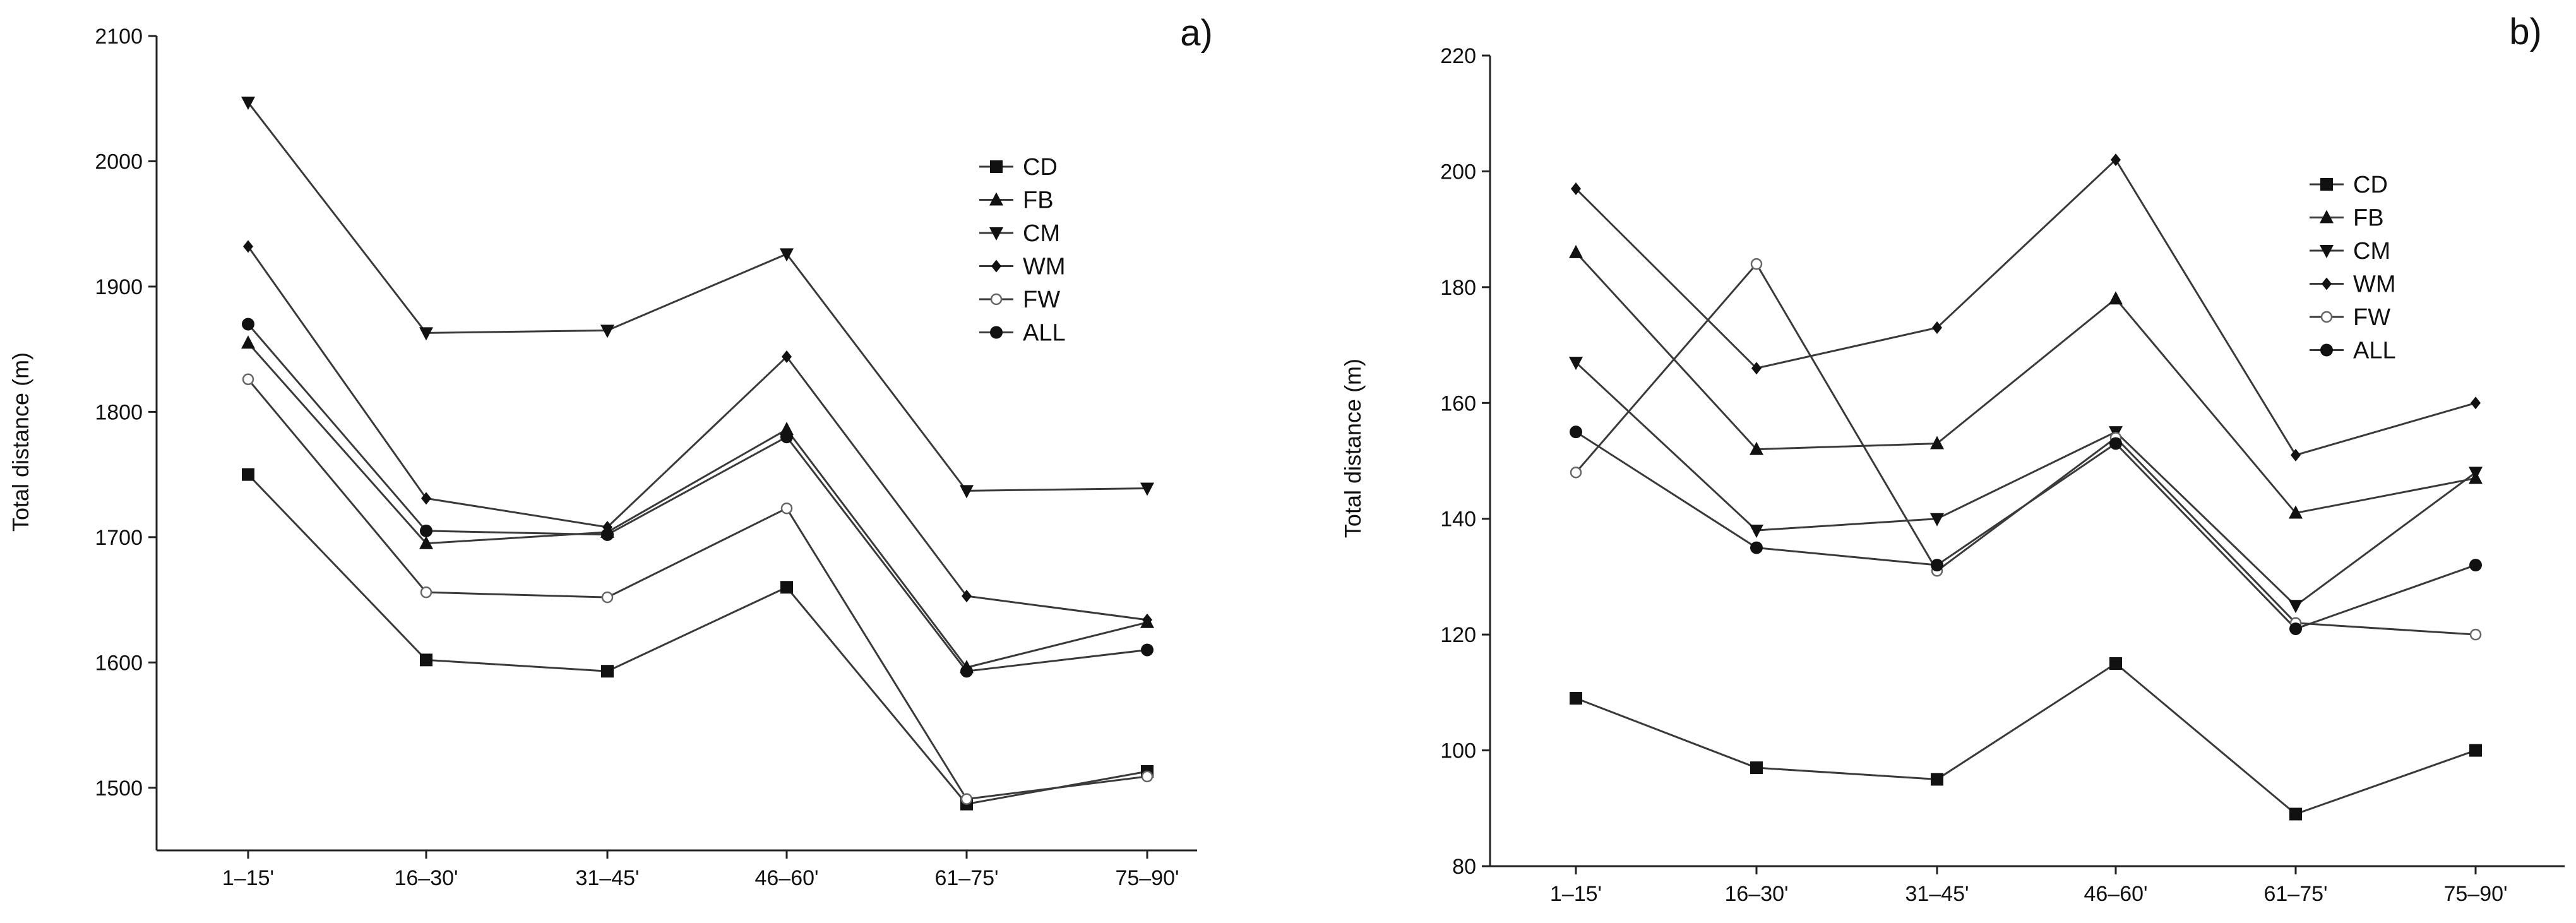 This screenshot has height=923, width=2576. Describe the element at coordinates (2025, 739) in the screenshot. I see `series-line-cd` at that location.